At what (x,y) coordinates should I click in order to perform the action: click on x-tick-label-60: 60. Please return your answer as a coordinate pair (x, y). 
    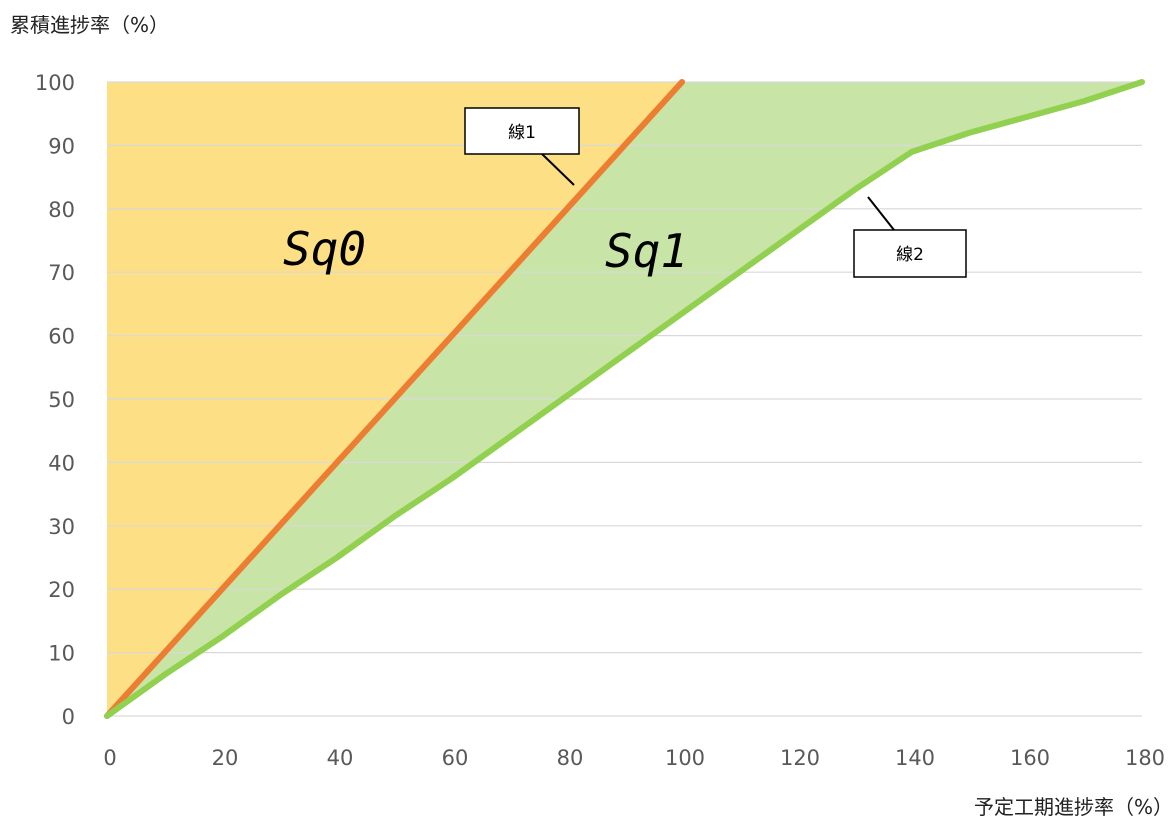
    Looking at the image, I should click on (455, 758).